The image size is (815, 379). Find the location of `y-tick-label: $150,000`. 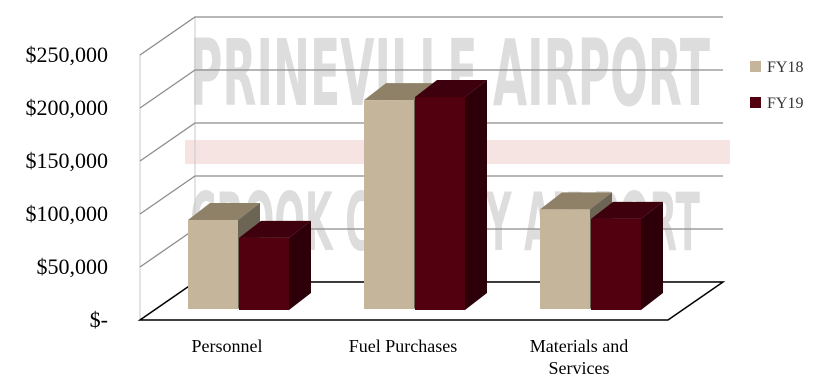

y-tick-label: $150,000 is located at coordinates (67, 160).